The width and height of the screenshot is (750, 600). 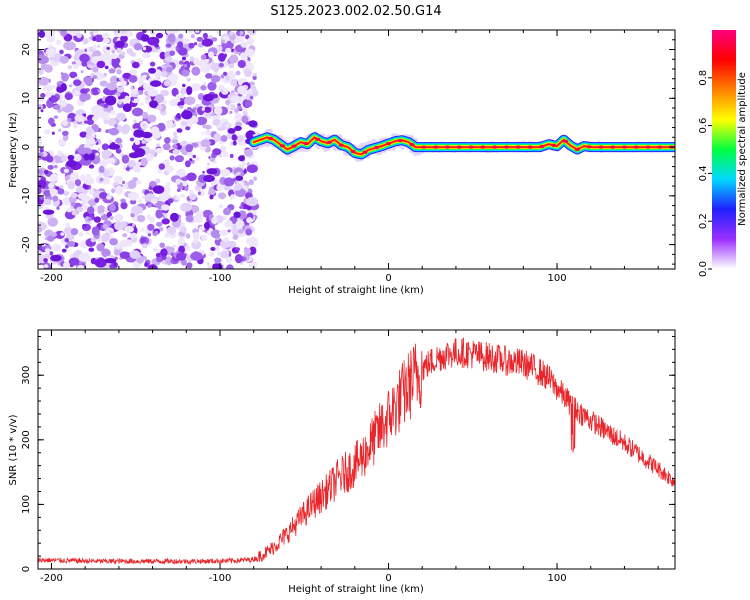 What do you see at coordinates (556, 278) in the screenshot?
I see `spectrogram-x-tick-label: 100` at bounding box center [556, 278].